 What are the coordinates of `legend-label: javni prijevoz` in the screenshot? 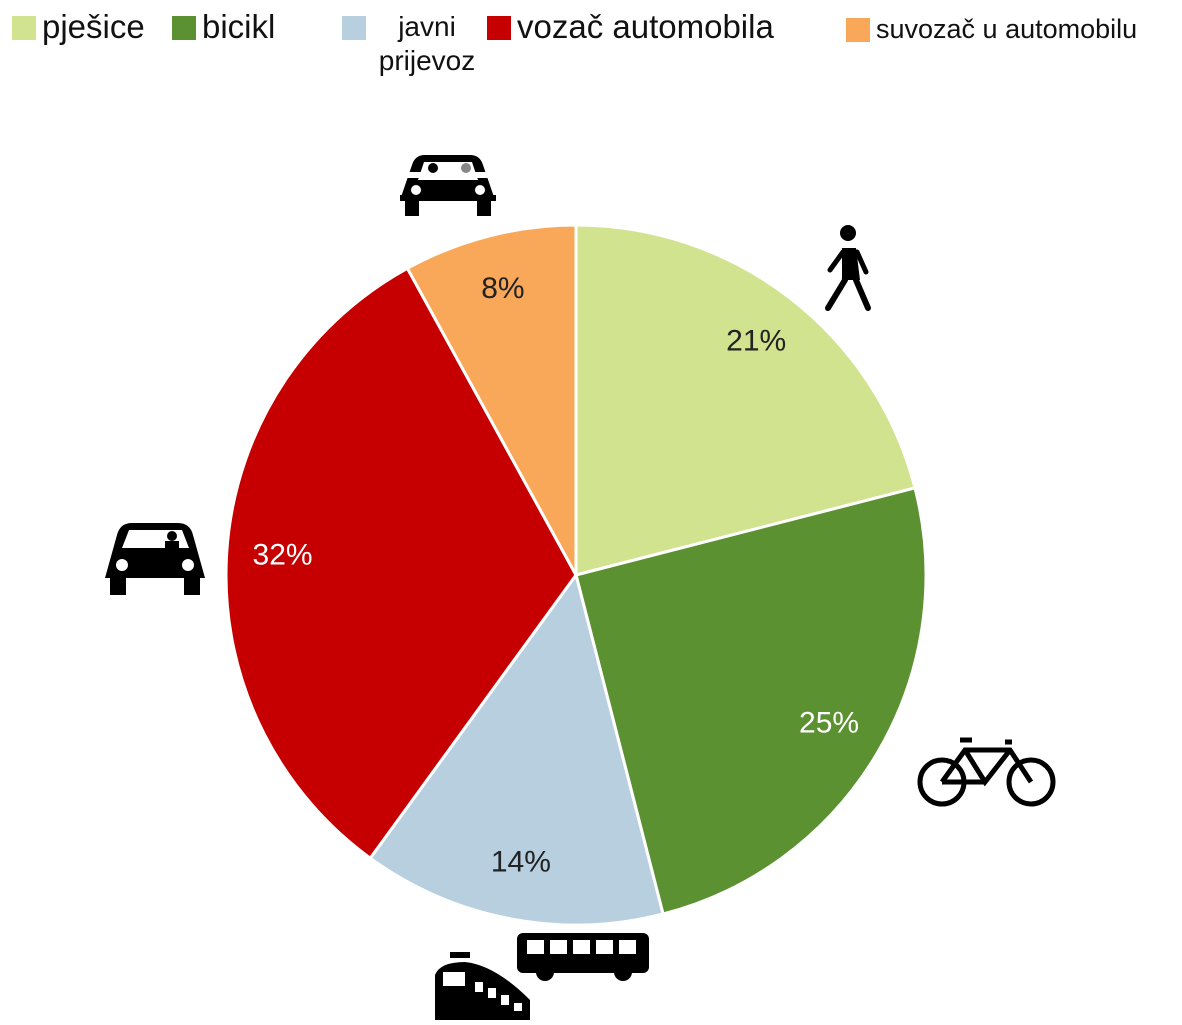 It's located at (427, 43).